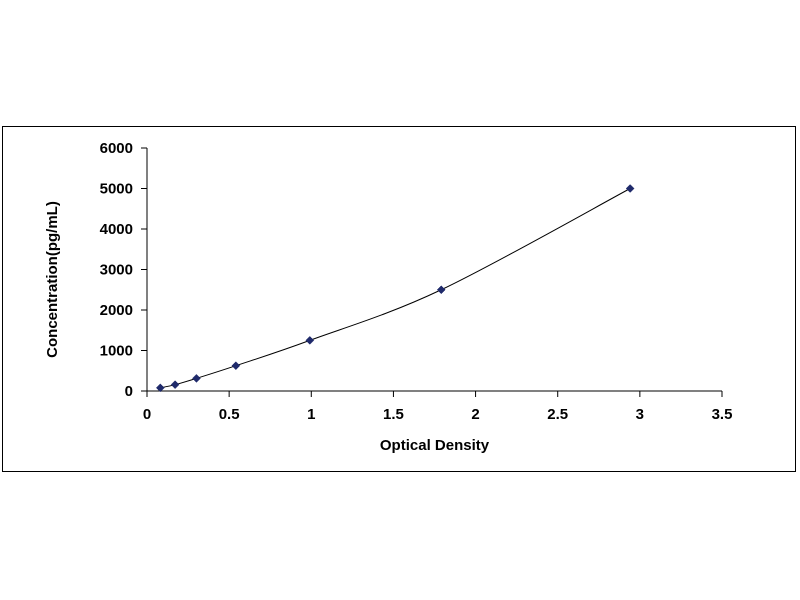 Image resolution: width=800 pixels, height=600 pixels. I want to click on y-tick-label: 2000, so click(116, 310).